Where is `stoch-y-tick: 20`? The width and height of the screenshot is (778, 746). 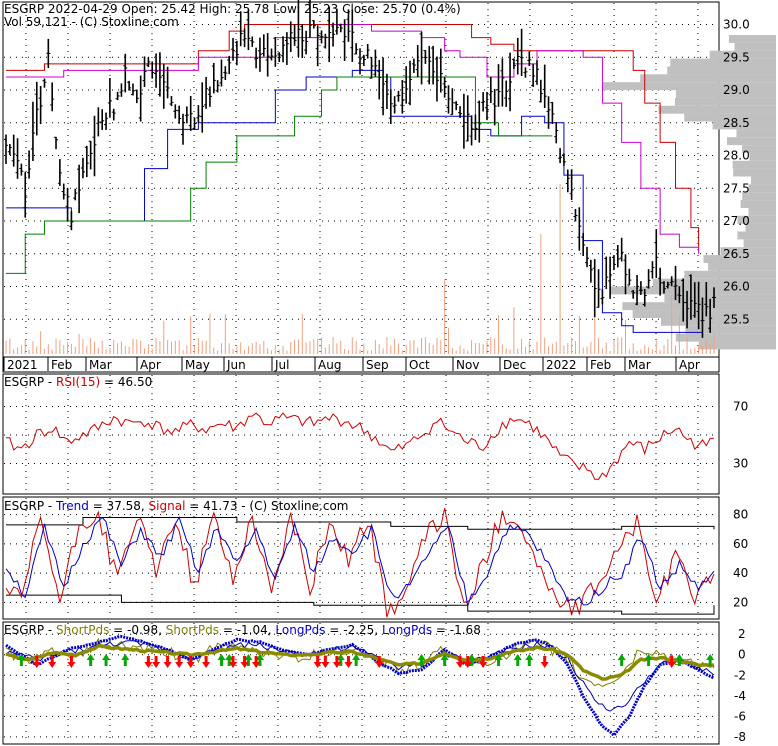 stoch-y-tick: 20 is located at coordinates (740, 602).